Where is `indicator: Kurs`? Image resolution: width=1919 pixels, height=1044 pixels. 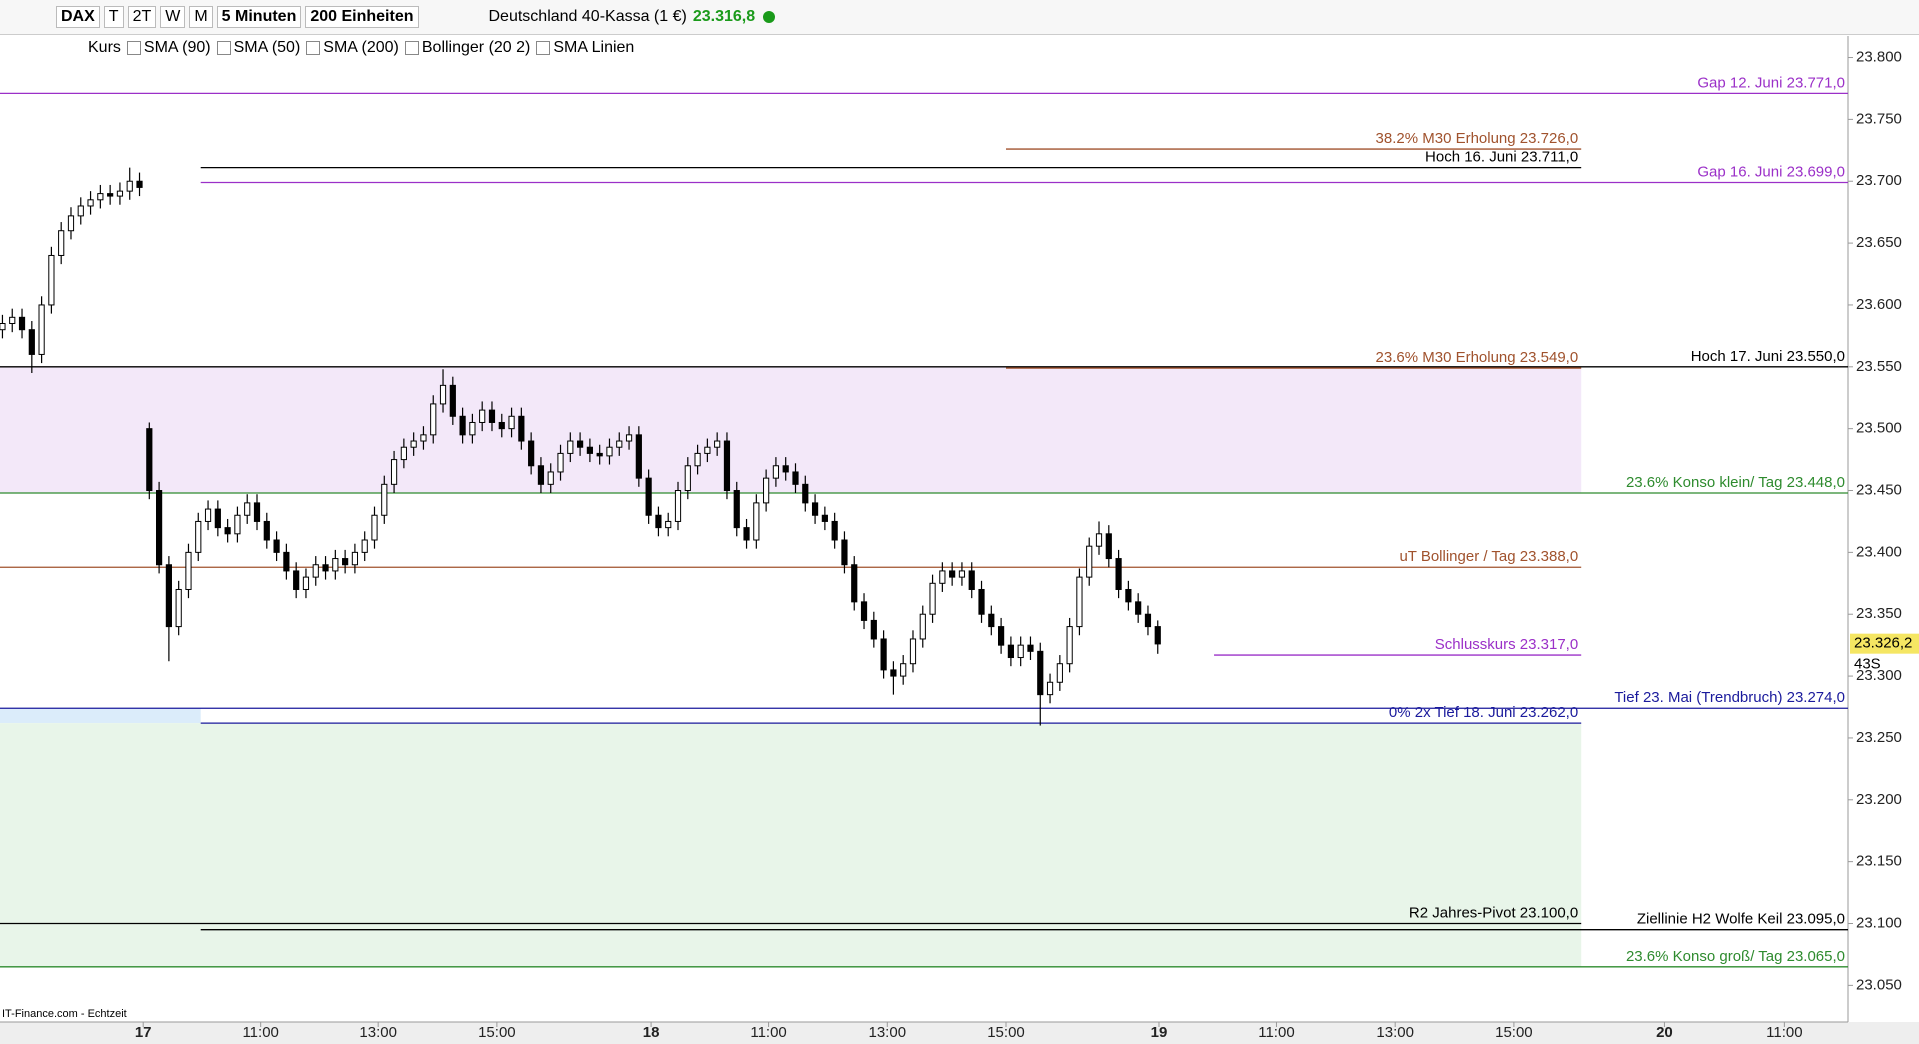 indicator: Kurs is located at coordinates (104, 47).